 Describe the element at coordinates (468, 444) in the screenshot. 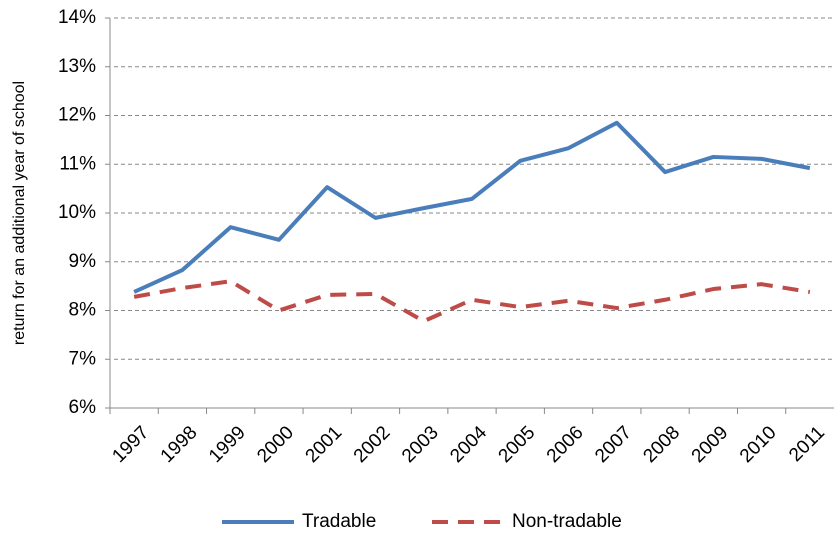

I see `x-tick-label: 2004` at that location.